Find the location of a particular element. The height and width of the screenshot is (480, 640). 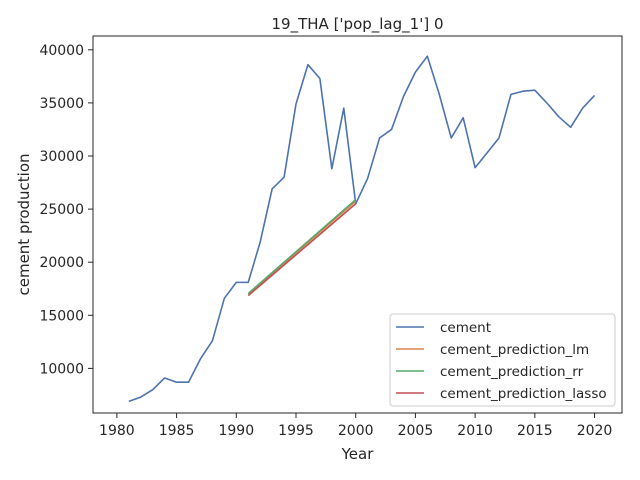

y-tick-label: 20000 is located at coordinates (61, 263).